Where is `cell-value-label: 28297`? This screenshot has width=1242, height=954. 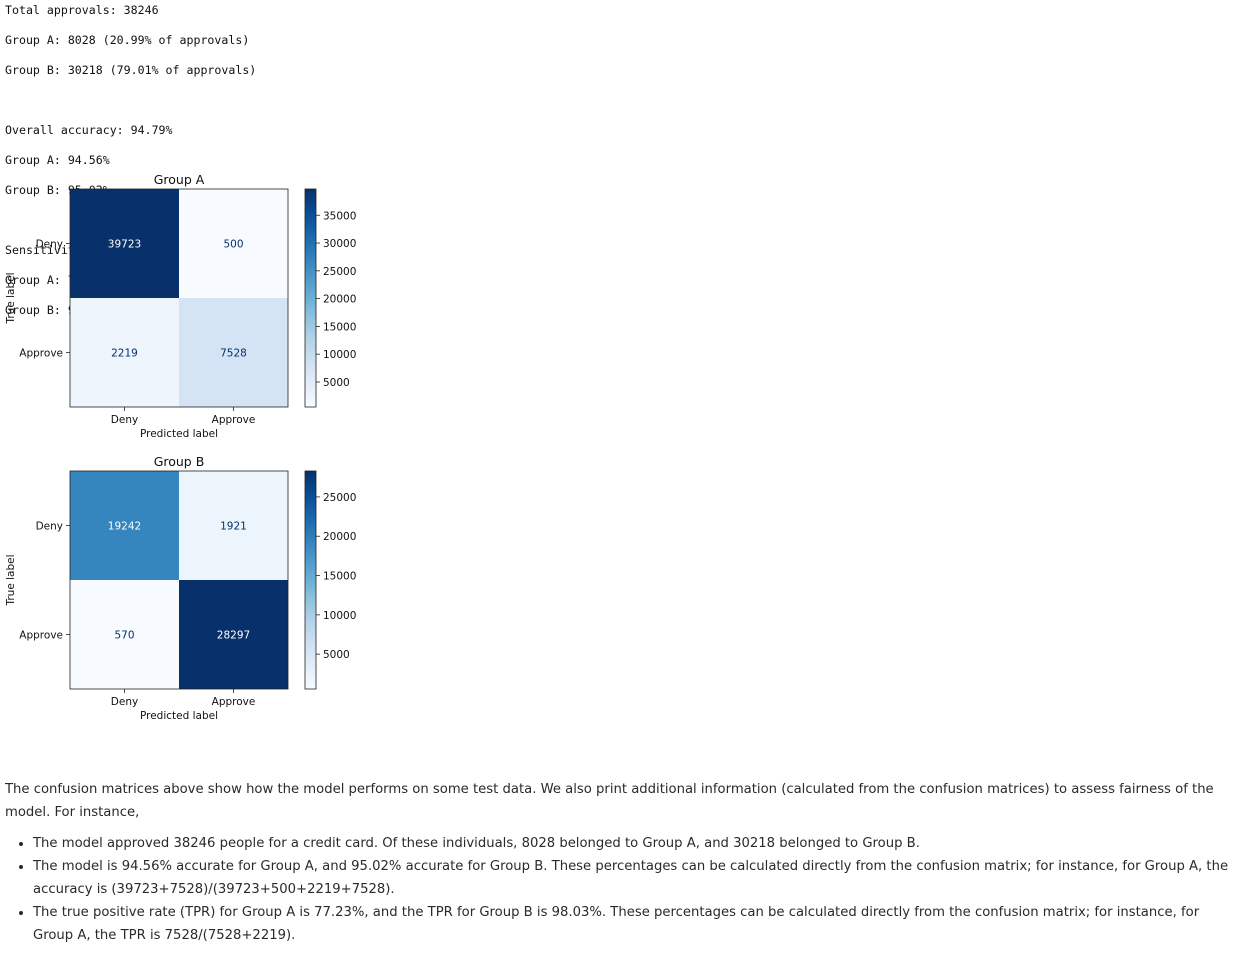
cell-value-label: 28297 is located at coordinates (233, 636).